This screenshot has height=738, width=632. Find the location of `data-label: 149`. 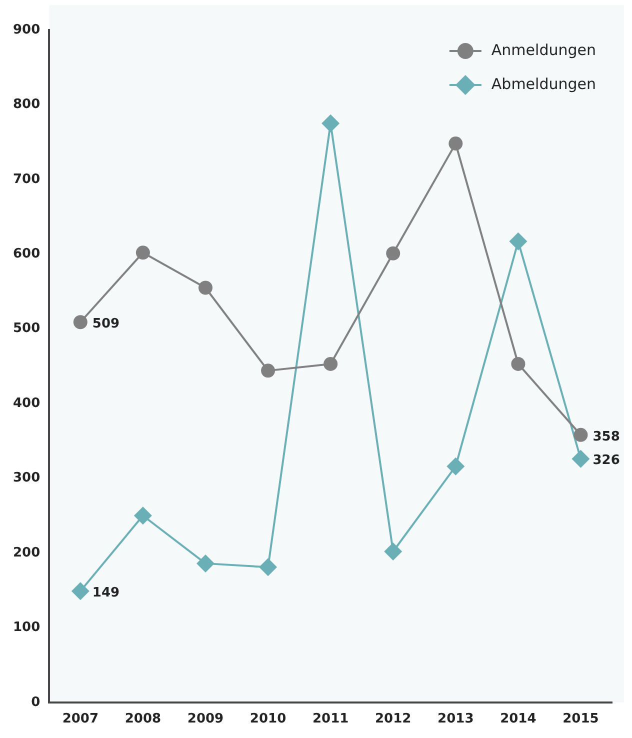

data-label: 149 is located at coordinates (106, 592).